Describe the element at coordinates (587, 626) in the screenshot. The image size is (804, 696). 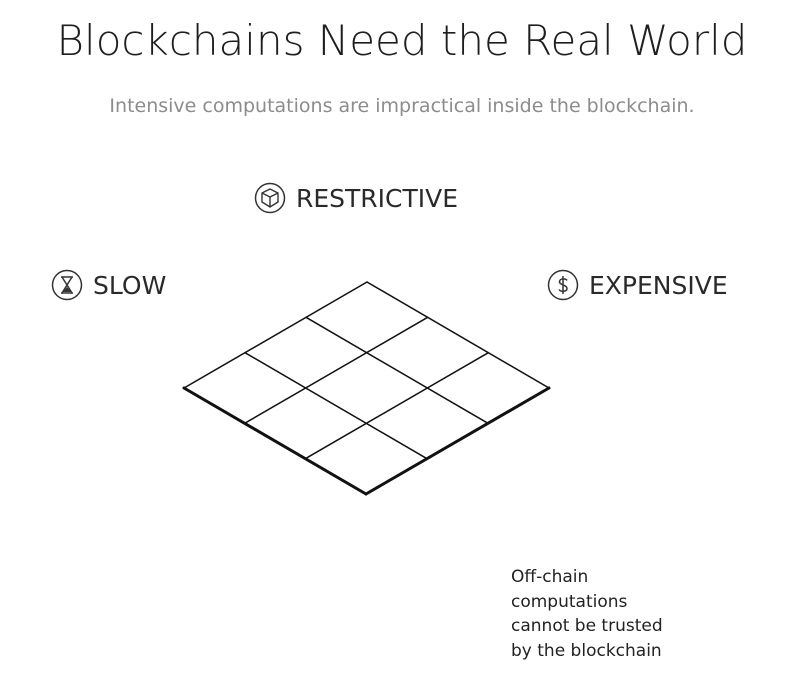
I see `note-line: cannot be trusted` at that location.